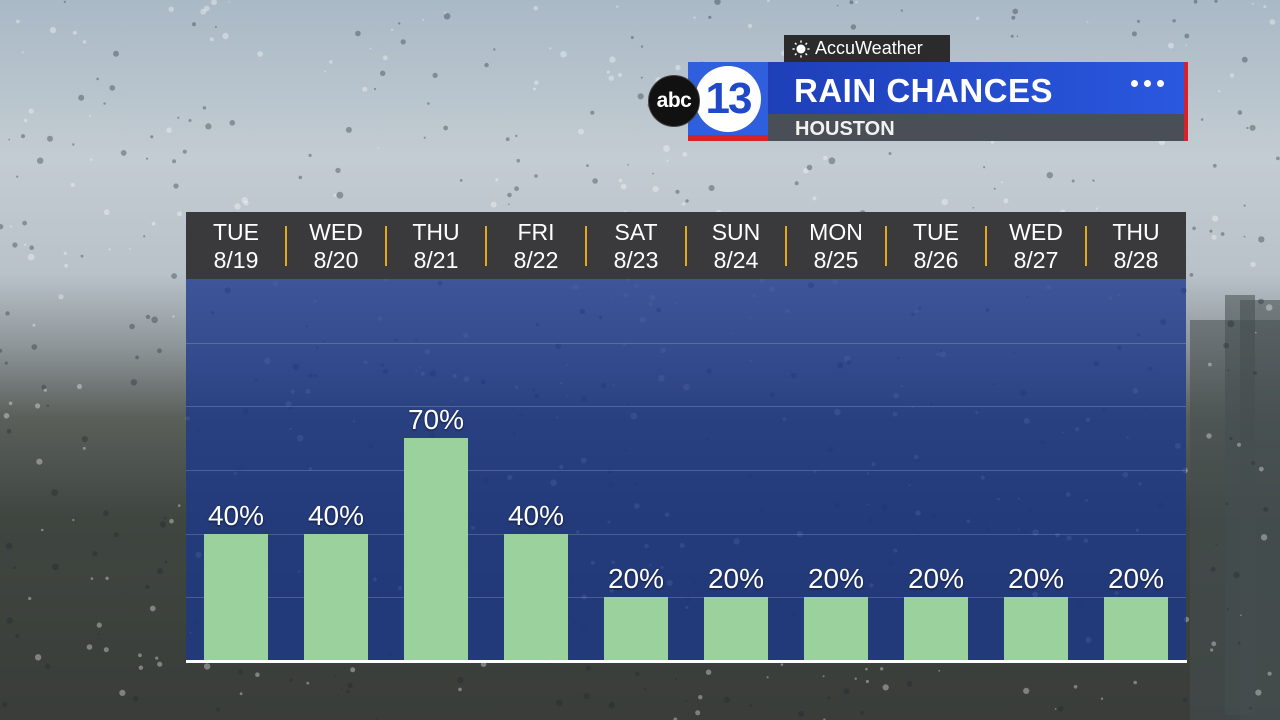 This screenshot has width=1280, height=720. What do you see at coordinates (936, 245) in the screenshot?
I see `day-label: TUE 8/26` at bounding box center [936, 245].